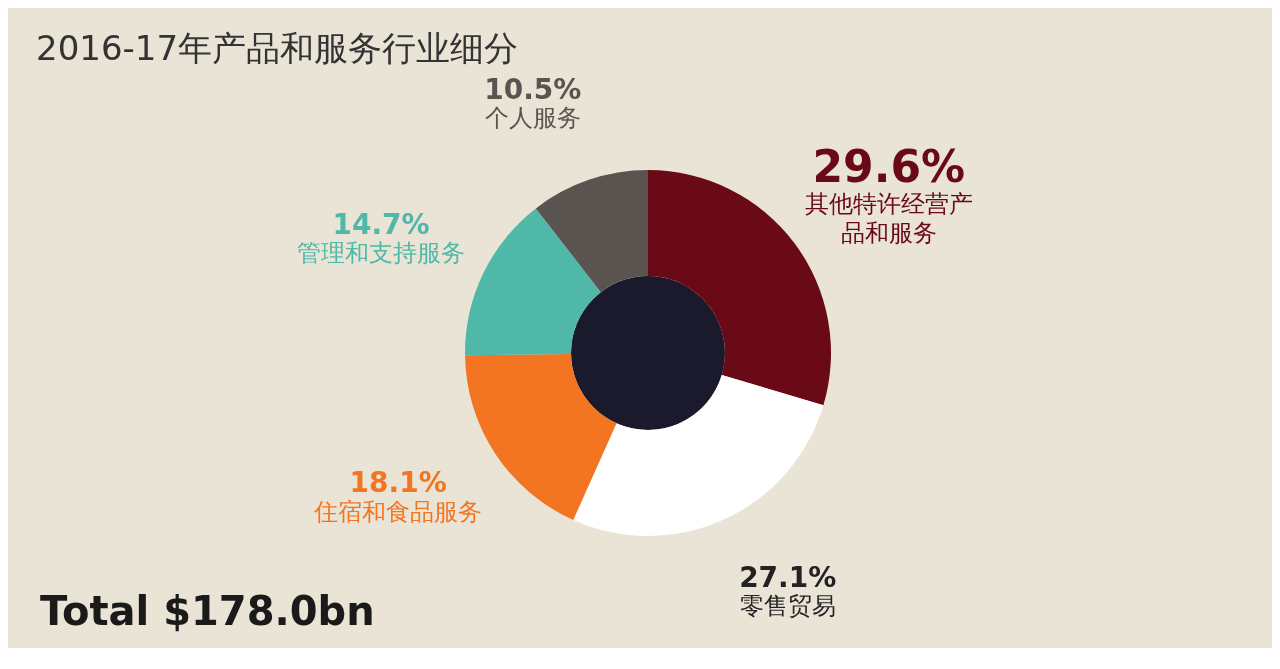  Describe the element at coordinates (788, 577) in the screenshot. I see `data-label: 27.1%` at that location.